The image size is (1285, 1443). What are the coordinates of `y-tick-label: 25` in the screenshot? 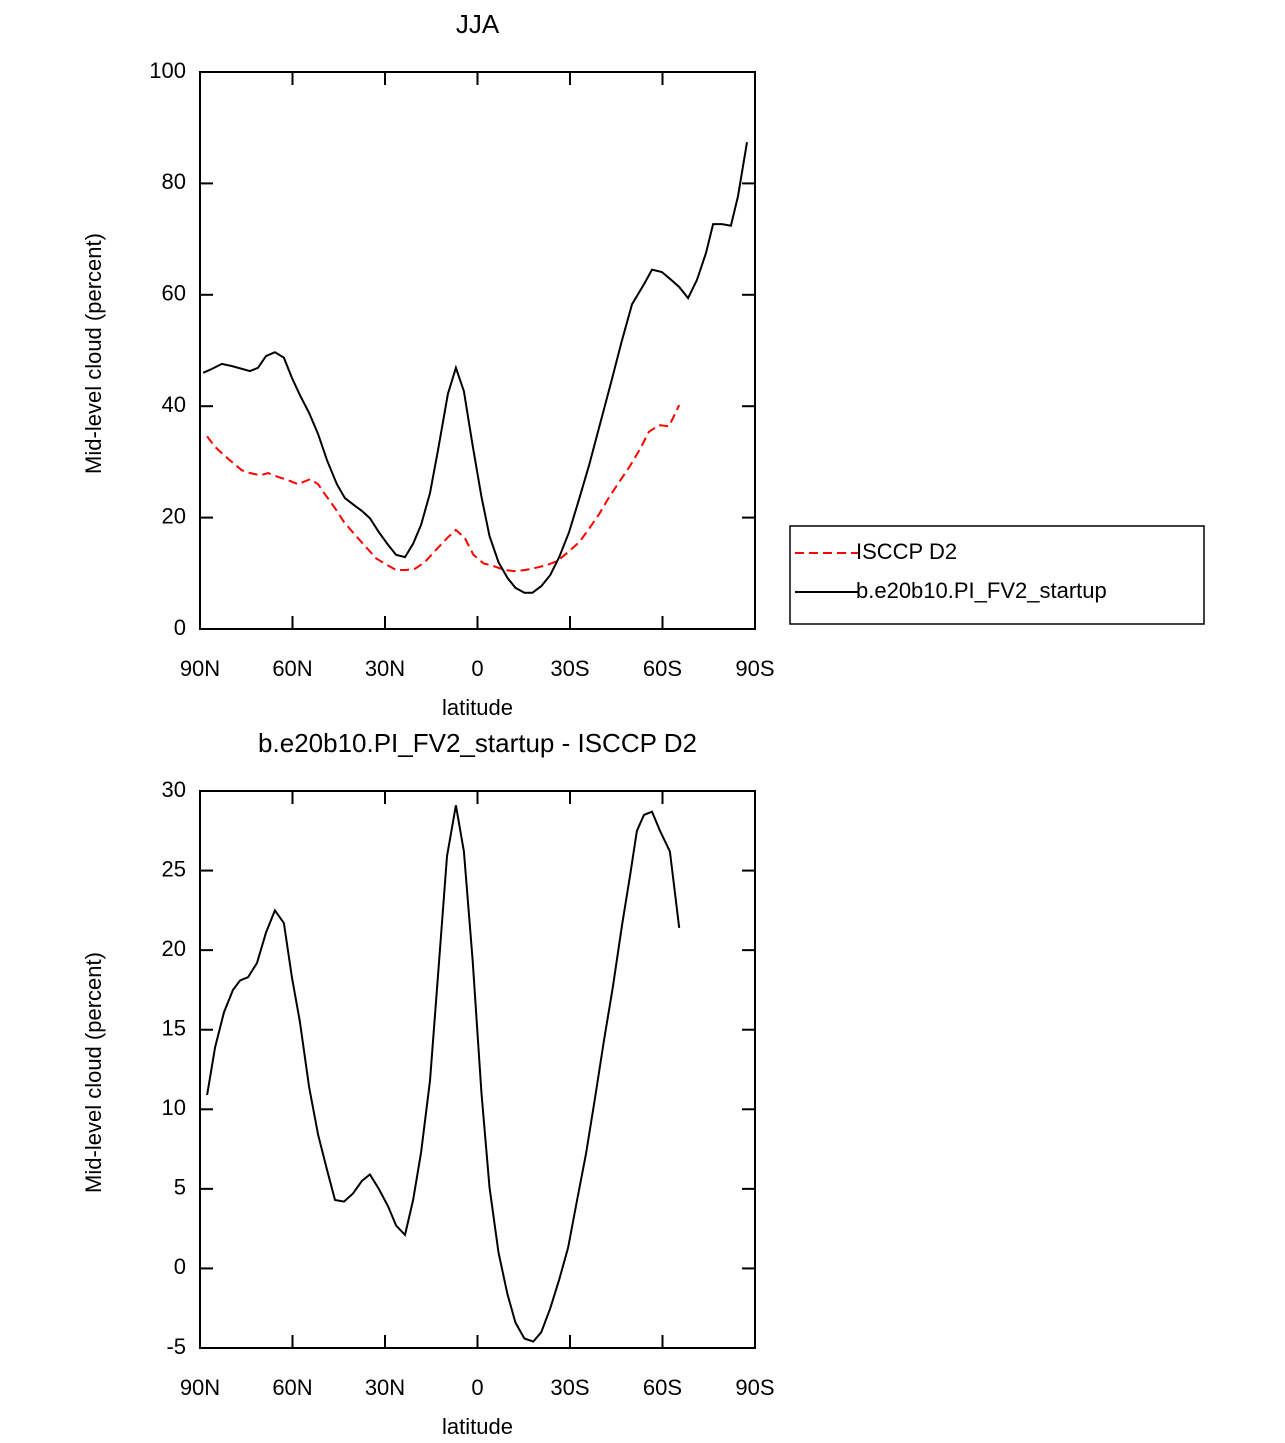 It's located at (174, 868).